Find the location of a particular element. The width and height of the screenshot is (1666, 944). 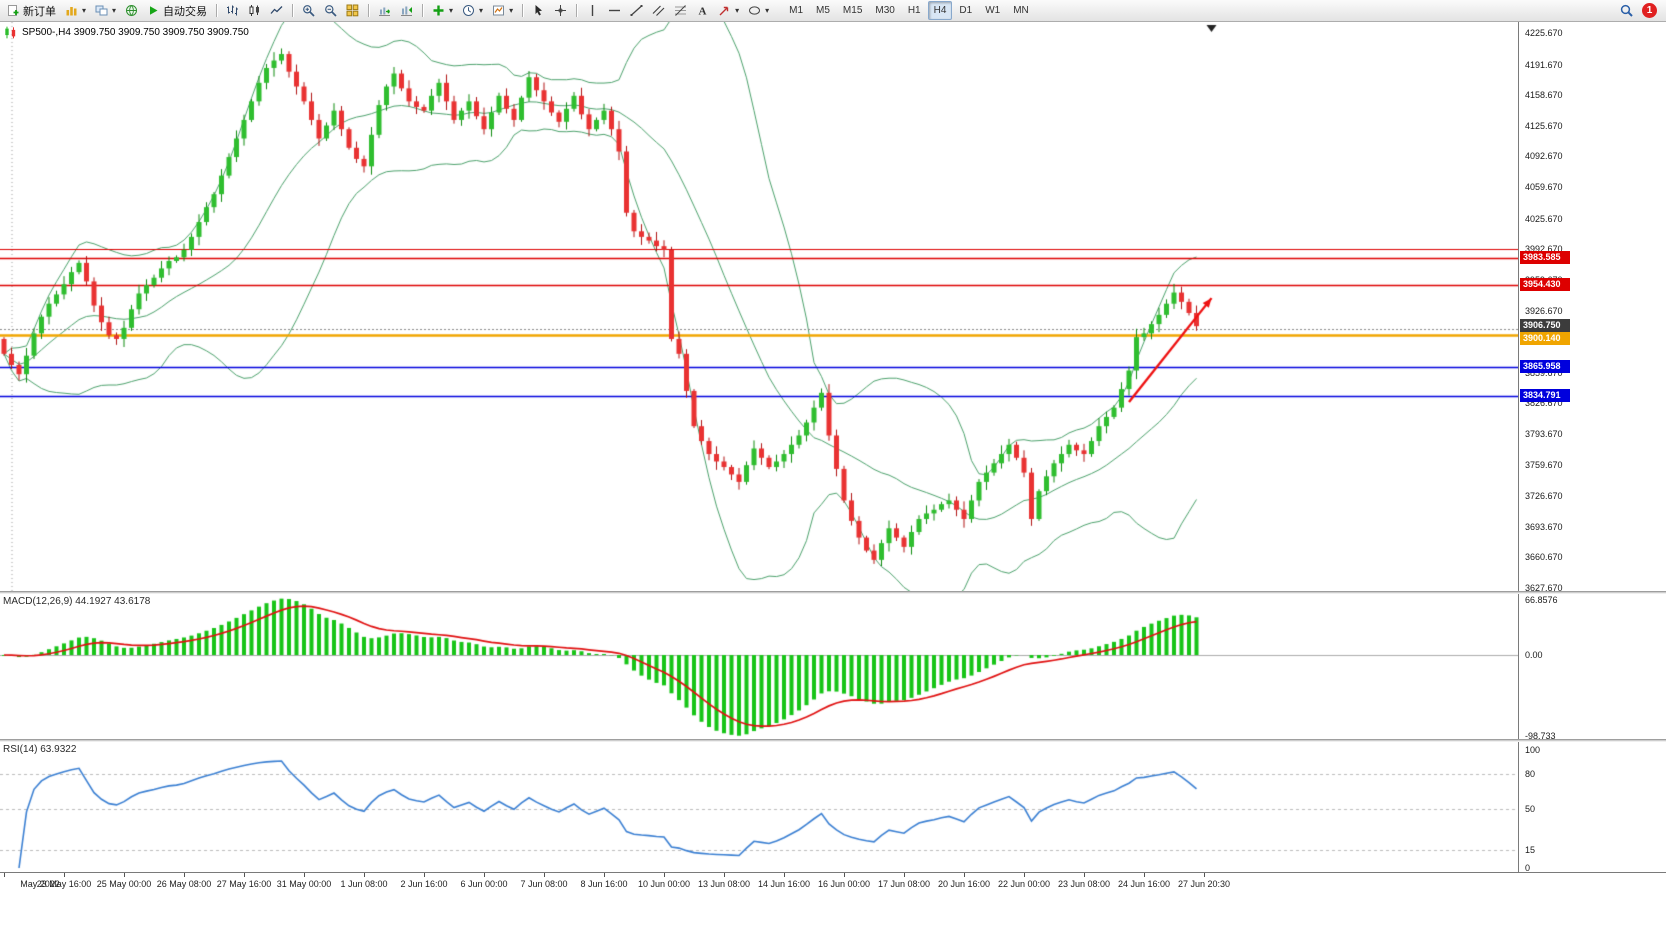

auto-scroll-button is located at coordinates (384, 10).